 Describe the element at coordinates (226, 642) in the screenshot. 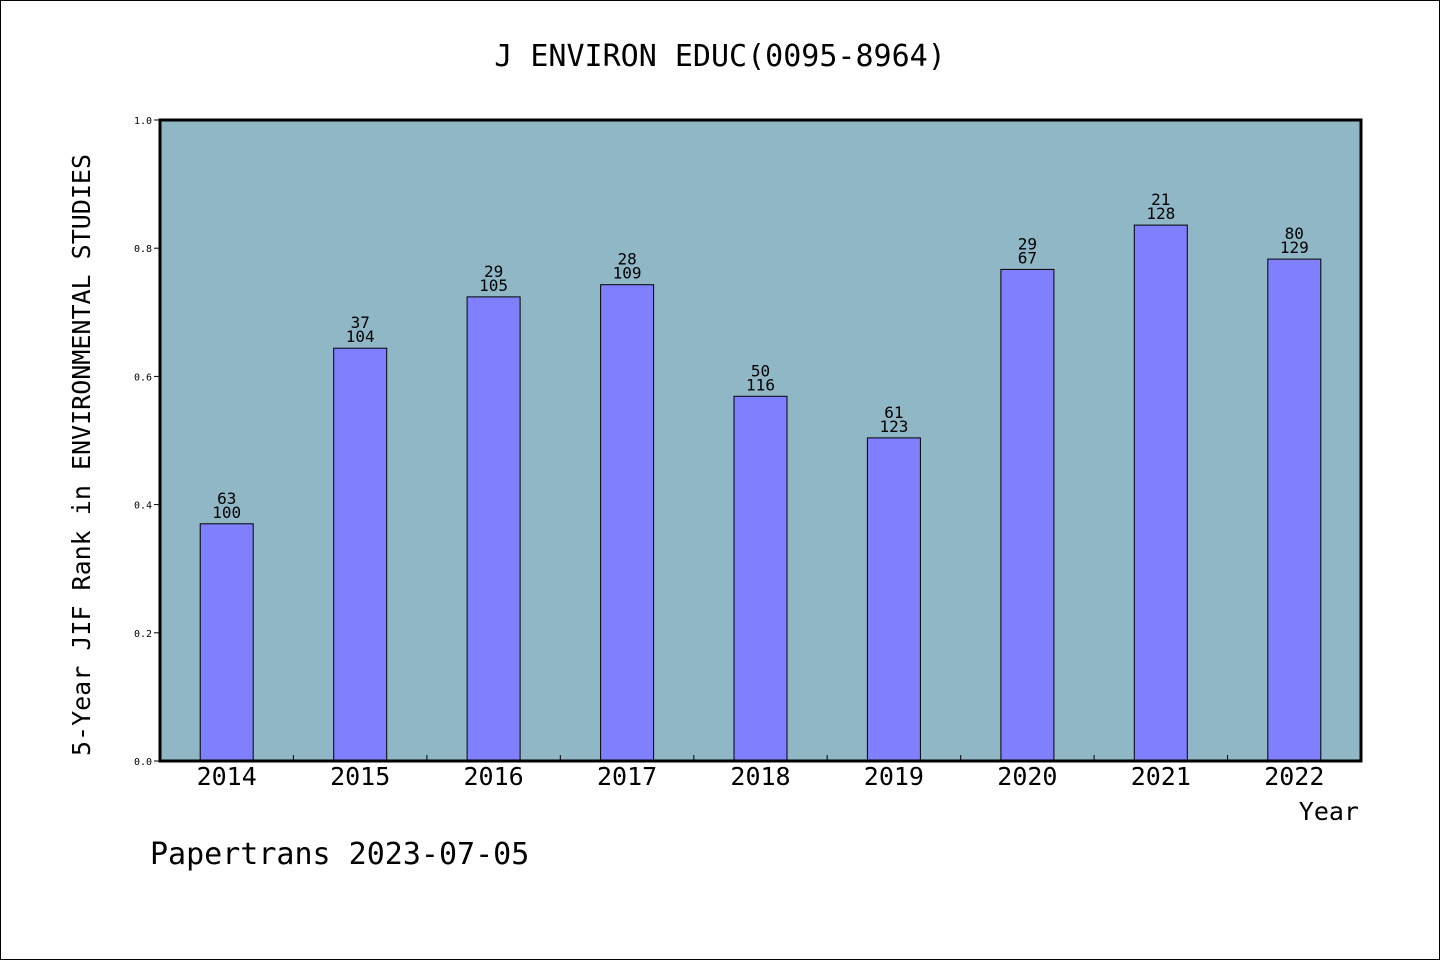

I see `bar-2014` at that location.